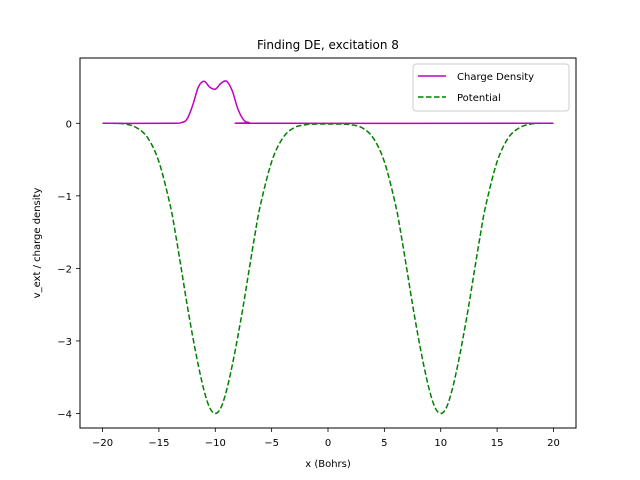 The image size is (640, 480). What do you see at coordinates (495, 77) in the screenshot?
I see `legend-label-charge-density: Charge Density` at bounding box center [495, 77].